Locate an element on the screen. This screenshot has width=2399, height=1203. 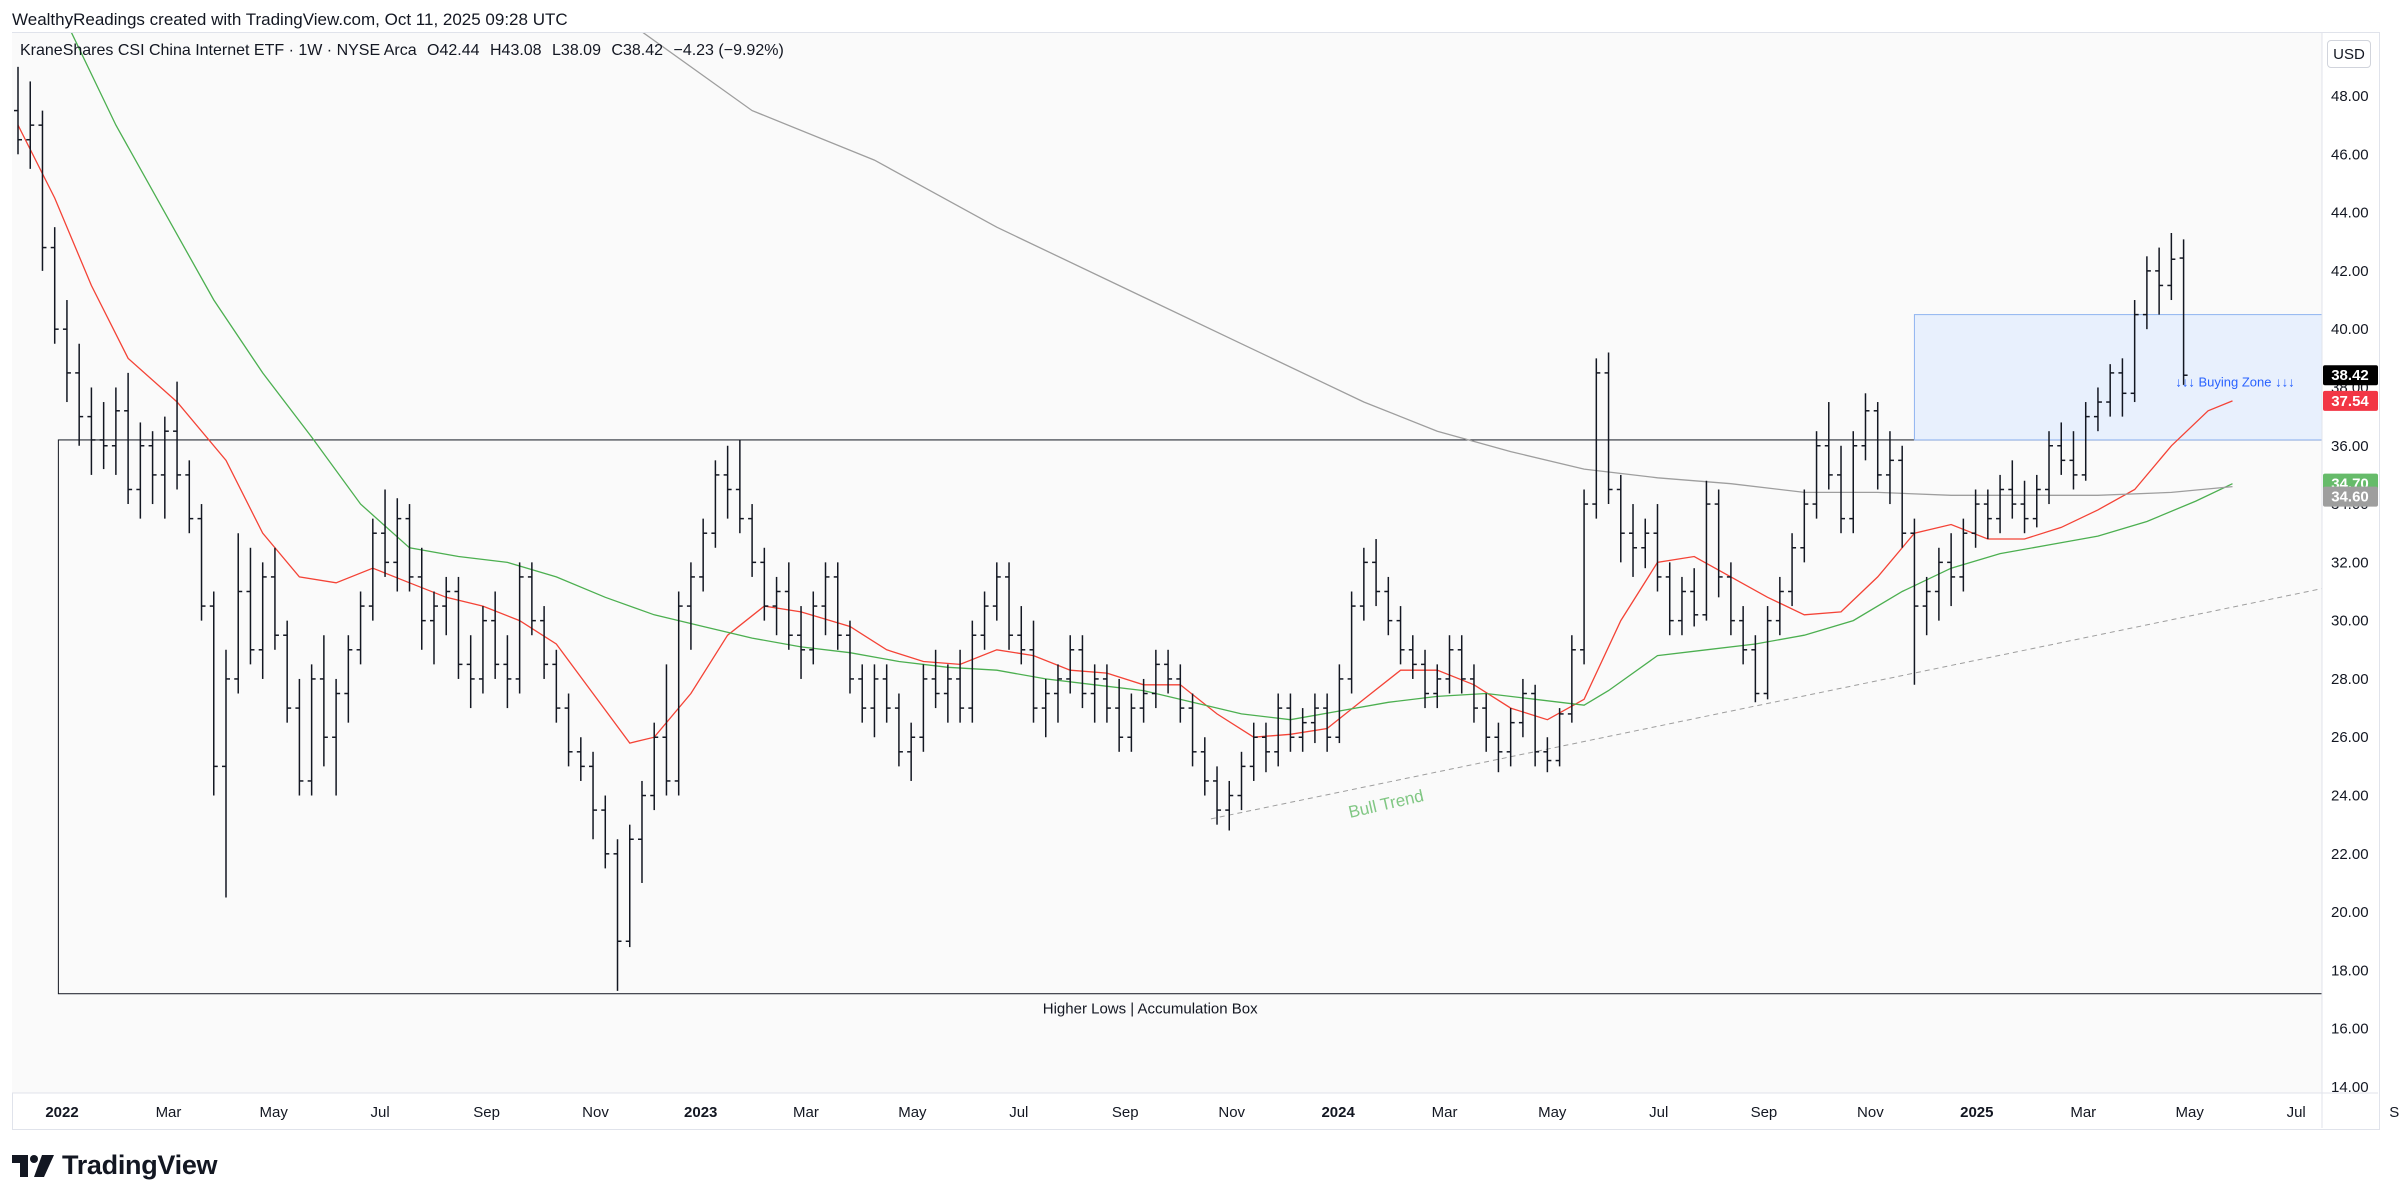
buying-zone is located at coordinates (2118, 377).